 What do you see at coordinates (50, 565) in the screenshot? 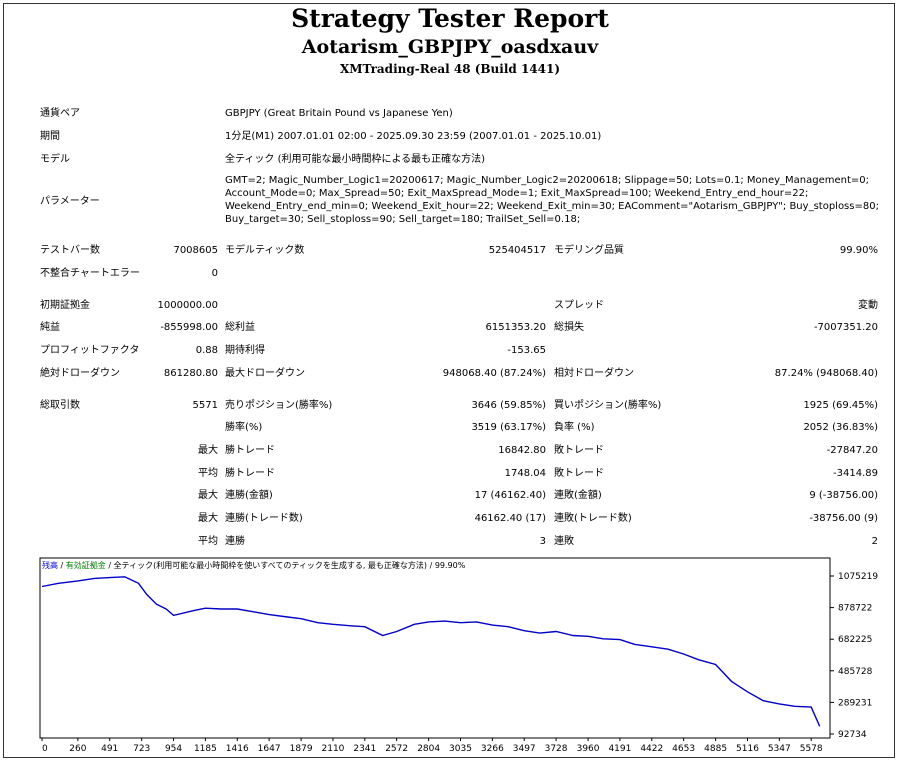
I see `legend-balance: 残高` at bounding box center [50, 565].